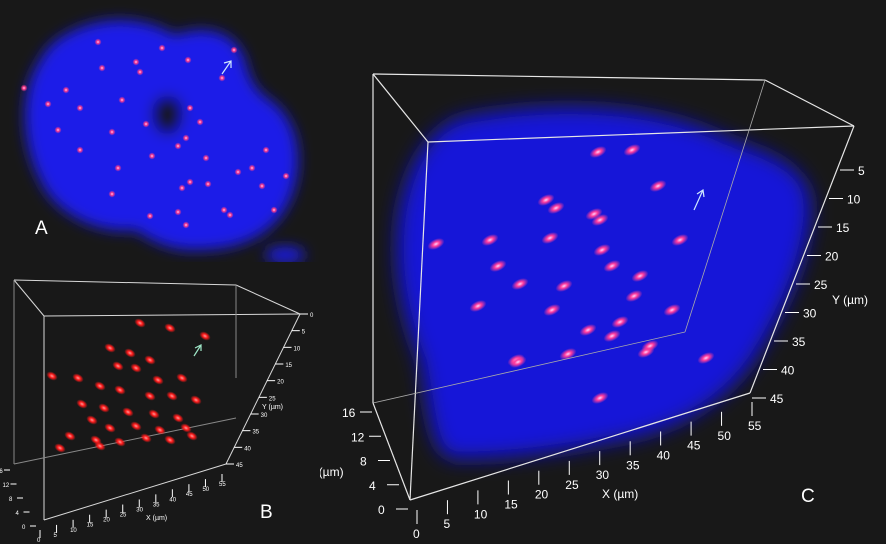 This screenshot has width=886, height=544. I want to click on x-axis-b-tick-label: 15, so click(90, 526).